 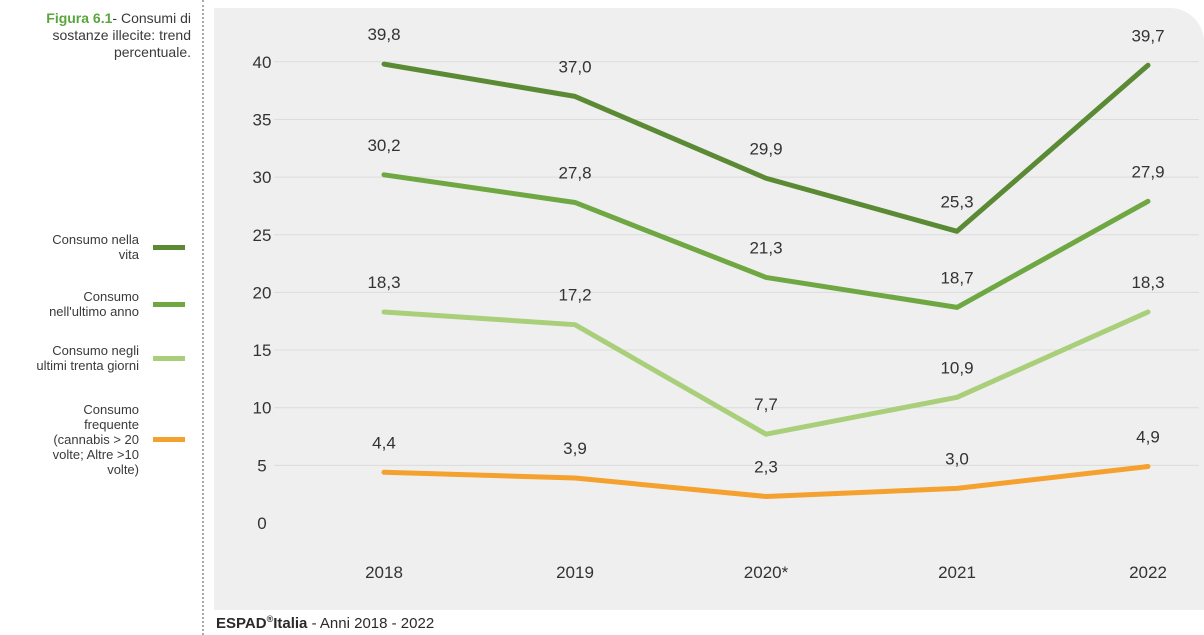 What do you see at coordinates (262, 350) in the screenshot?
I see `y-tick-label-15: 15` at bounding box center [262, 350].